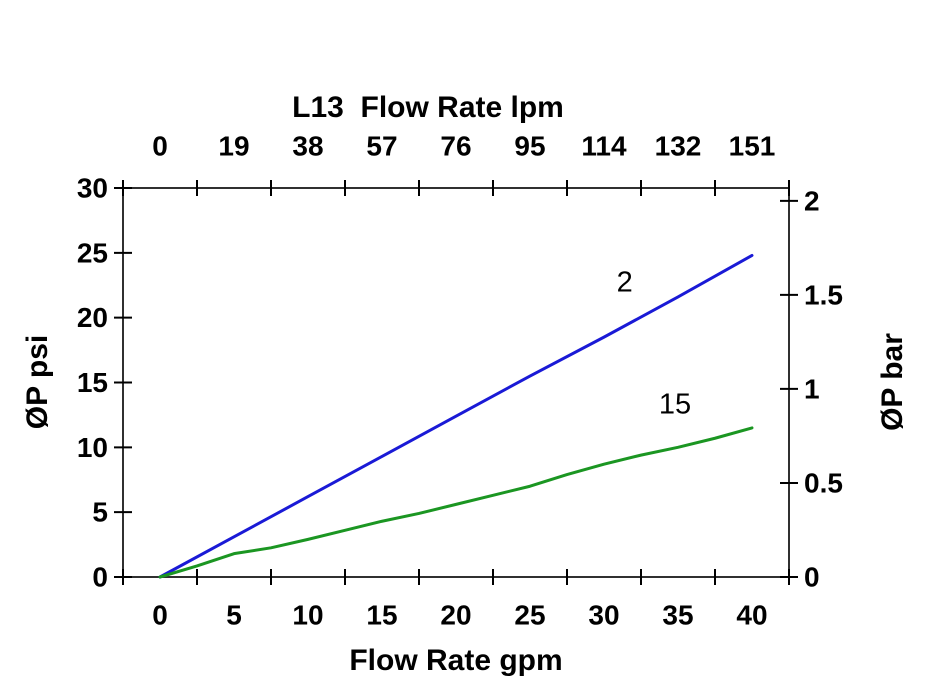  What do you see at coordinates (381, 146) in the screenshot?
I see `top-axis-tick-label: 57` at bounding box center [381, 146].